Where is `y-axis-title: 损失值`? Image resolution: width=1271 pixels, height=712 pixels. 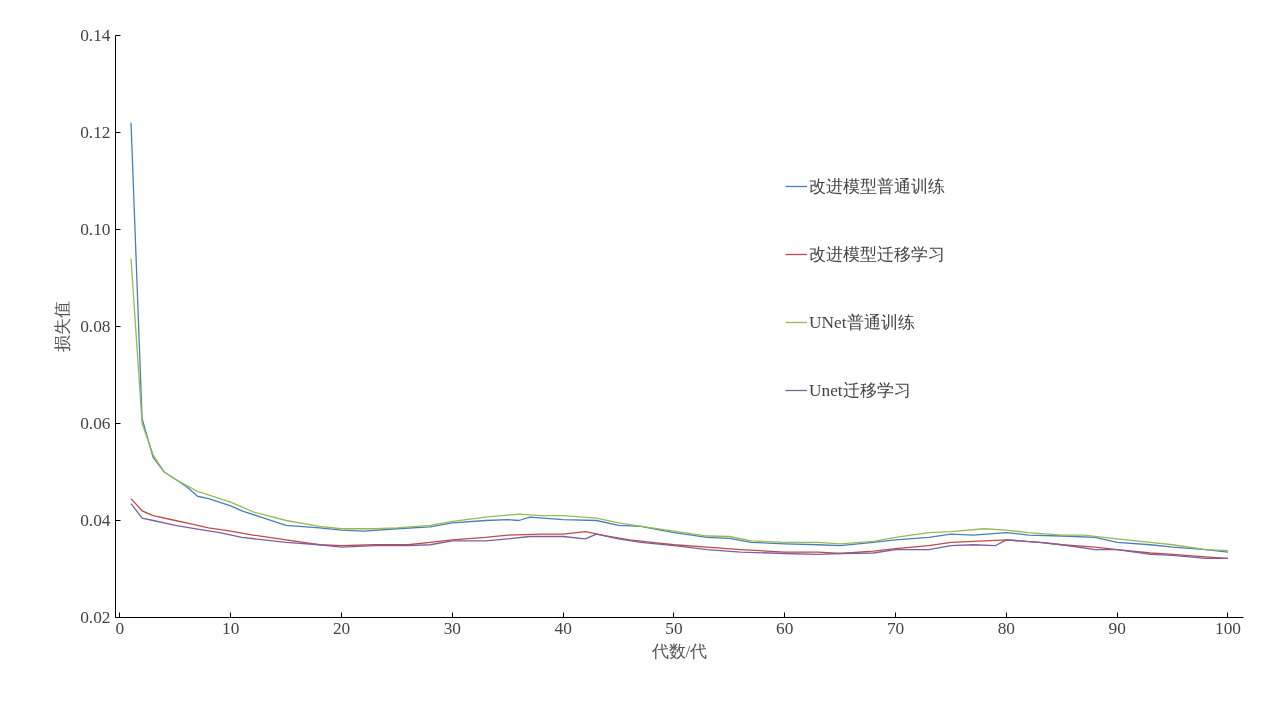
y-axis-title: 损失值 is located at coordinates (63, 326).